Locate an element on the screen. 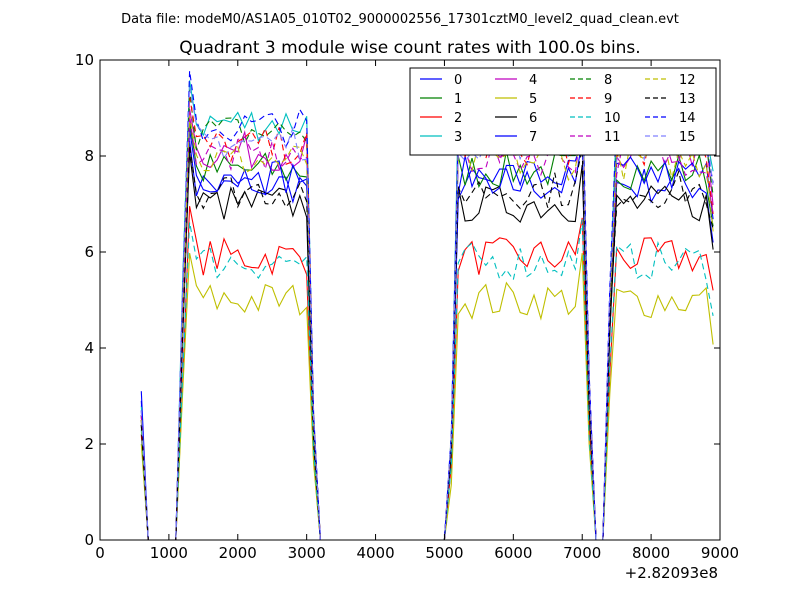 The height and width of the screenshot is (600, 800). y-tick-label: 0 is located at coordinates (89, 540).